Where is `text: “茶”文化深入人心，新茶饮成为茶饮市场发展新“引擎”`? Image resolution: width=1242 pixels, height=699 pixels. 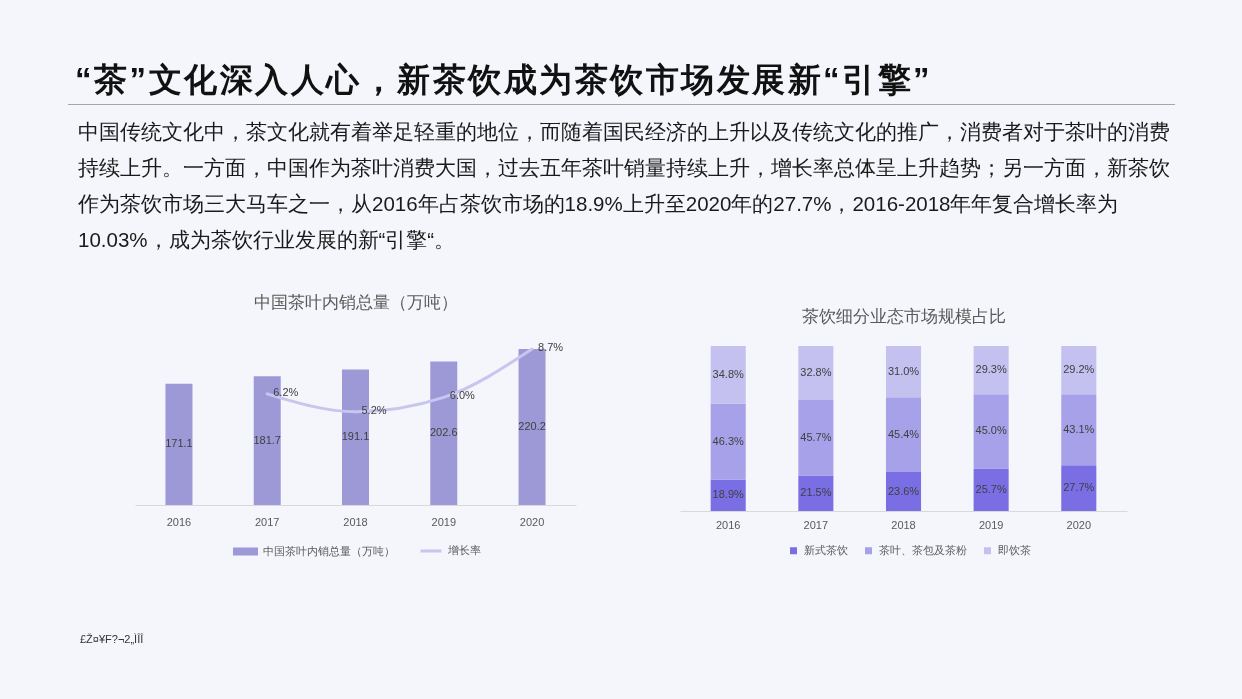 text: “茶”文化深入人心，新茶饮成为茶饮市场发展新“引擎” is located at coordinates (503, 80).